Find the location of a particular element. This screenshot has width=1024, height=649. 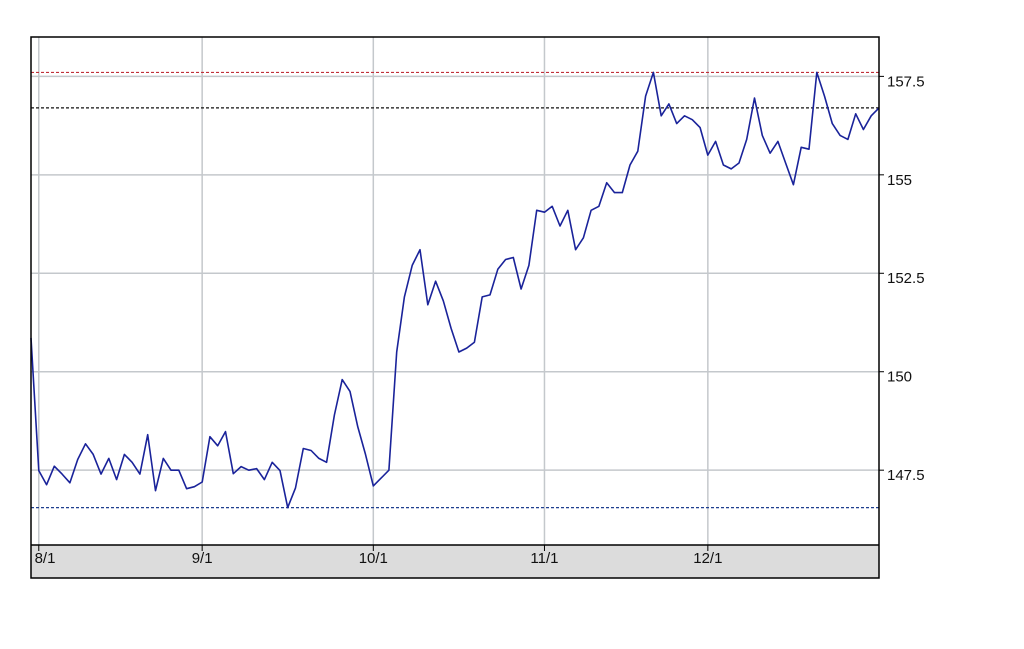

y-tick-label: 147.5 is located at coordinates (906, 475).